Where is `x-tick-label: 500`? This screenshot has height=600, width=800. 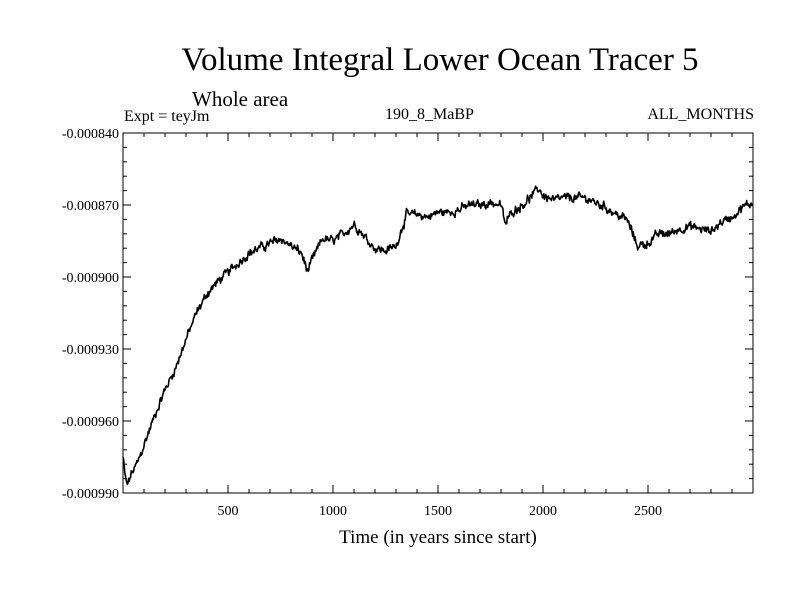 x-tick-label: 500 is located at coordinates (228, 511).